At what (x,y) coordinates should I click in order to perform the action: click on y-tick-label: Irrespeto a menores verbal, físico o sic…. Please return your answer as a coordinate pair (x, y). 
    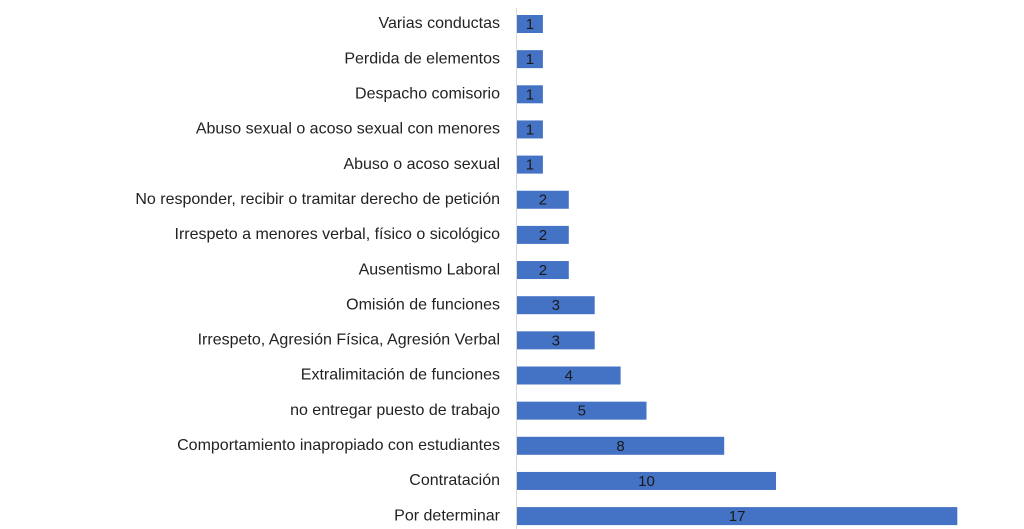
    Looking at the image, I should click on (338, 234).